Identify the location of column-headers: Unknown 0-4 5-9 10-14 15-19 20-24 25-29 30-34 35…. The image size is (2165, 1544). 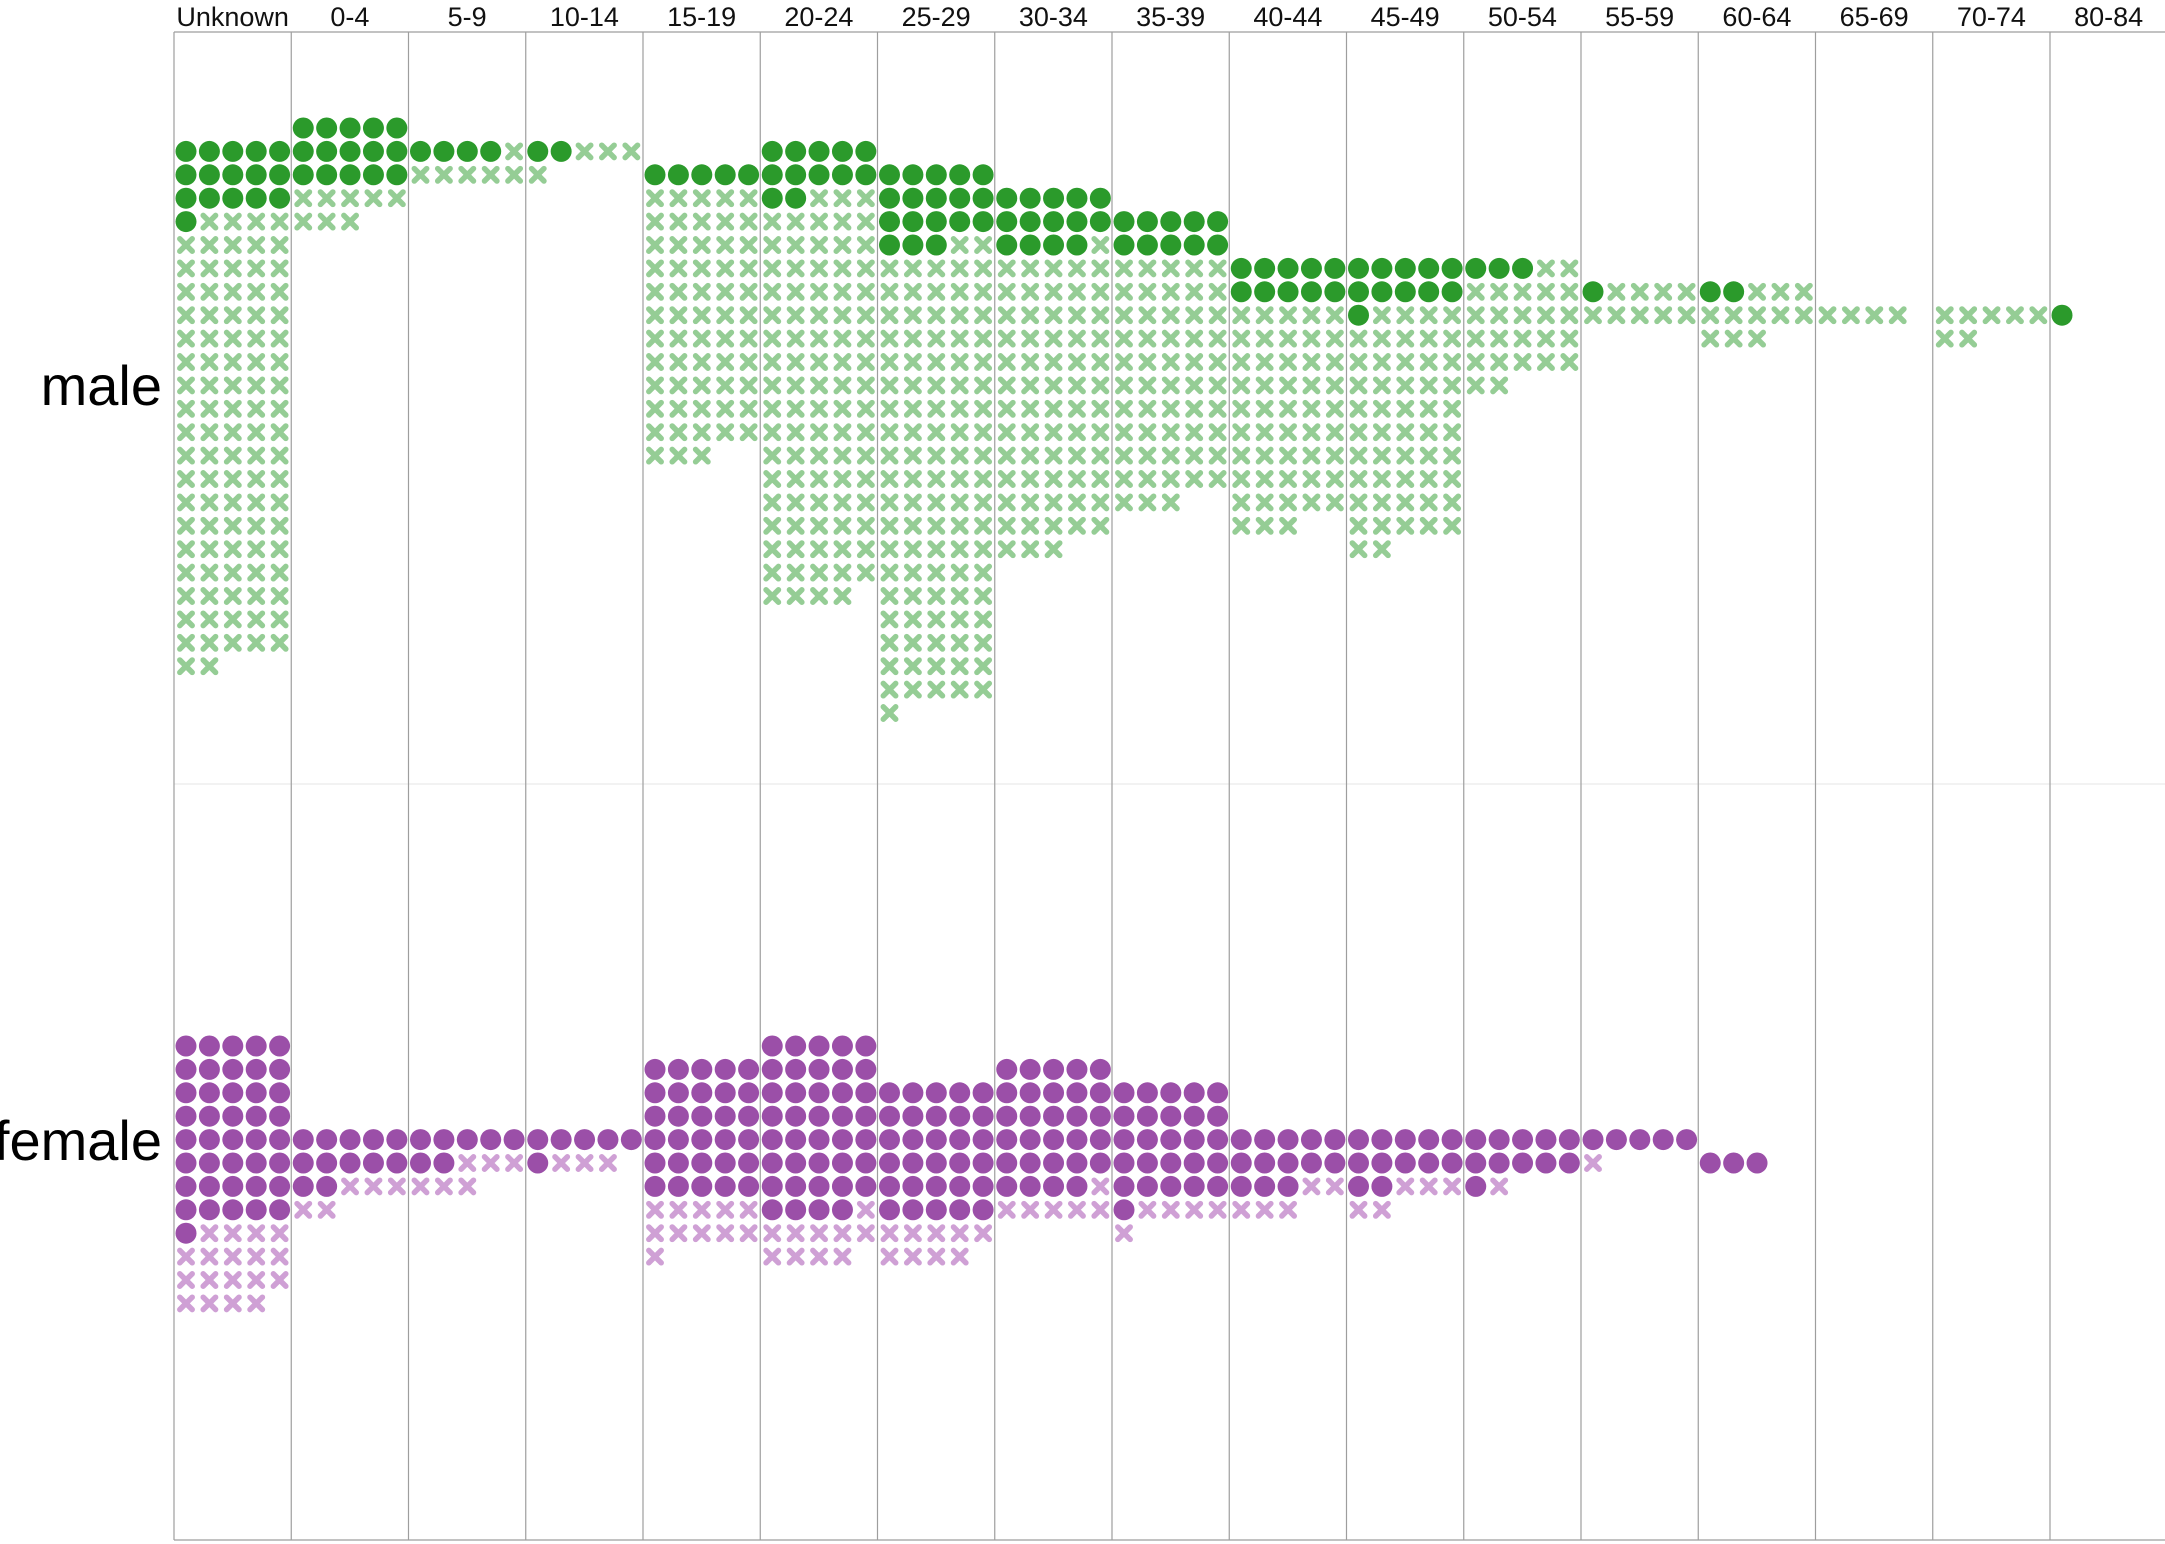
(1159, 17).